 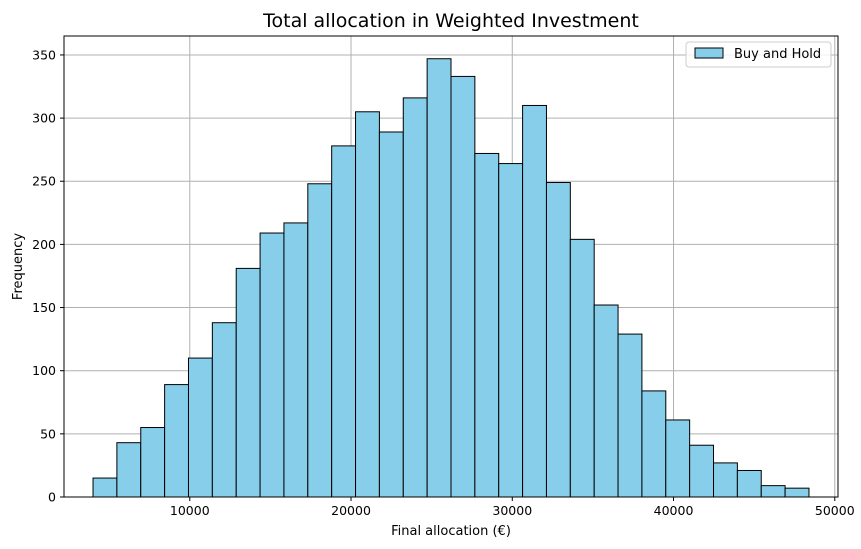 I want to click on x-tick-label: 30000, so click(x=512, y=510).